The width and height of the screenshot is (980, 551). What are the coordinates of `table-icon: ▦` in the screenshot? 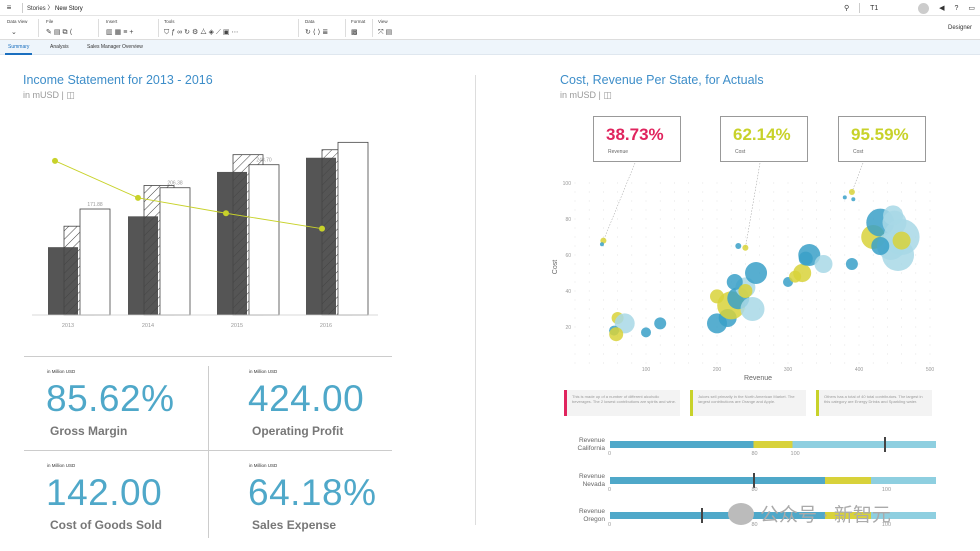 It's located at (119, 32).